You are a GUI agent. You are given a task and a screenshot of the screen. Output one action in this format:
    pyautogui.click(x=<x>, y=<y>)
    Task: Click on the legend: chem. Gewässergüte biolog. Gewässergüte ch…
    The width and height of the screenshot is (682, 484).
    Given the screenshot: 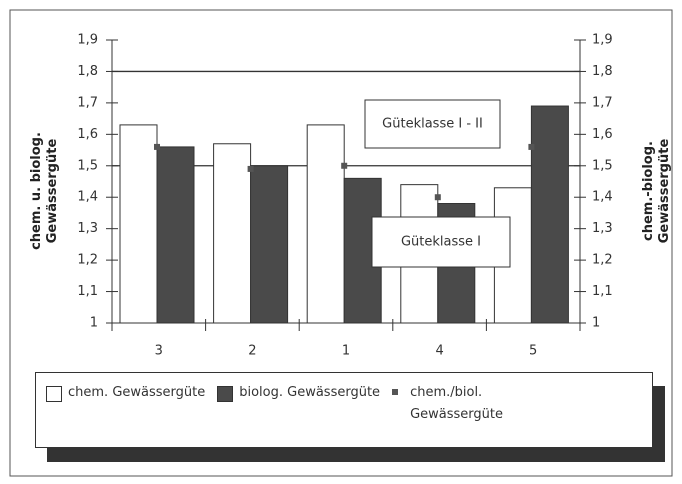 What is the action you would take?
    pyautogui.click(x=344, y=410)
    